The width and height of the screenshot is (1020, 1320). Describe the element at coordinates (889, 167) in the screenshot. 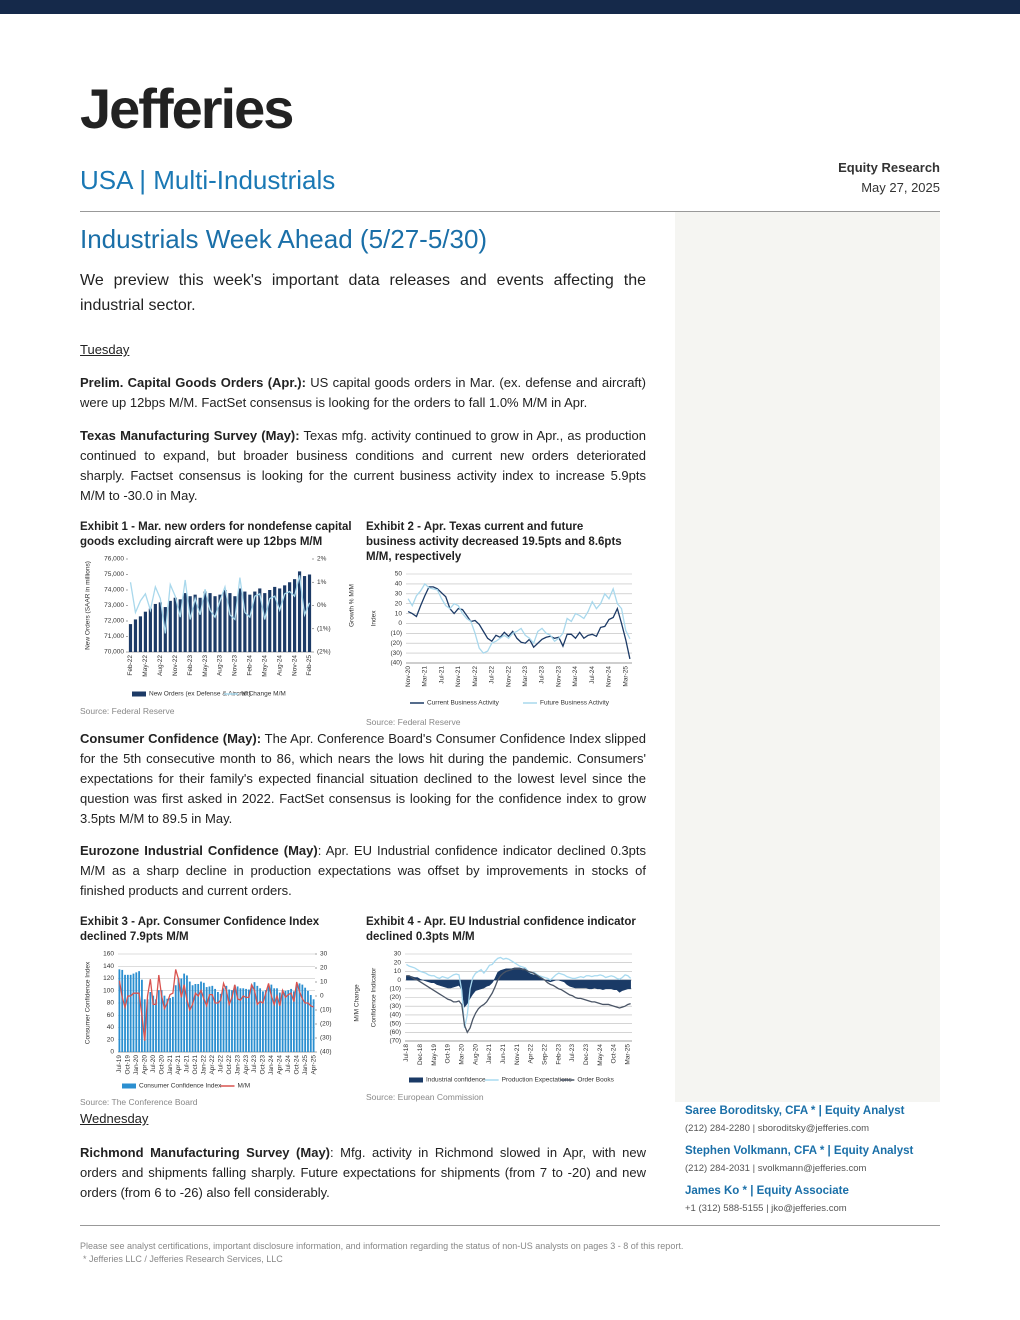

I see `report-label: Equity Research` at that location.